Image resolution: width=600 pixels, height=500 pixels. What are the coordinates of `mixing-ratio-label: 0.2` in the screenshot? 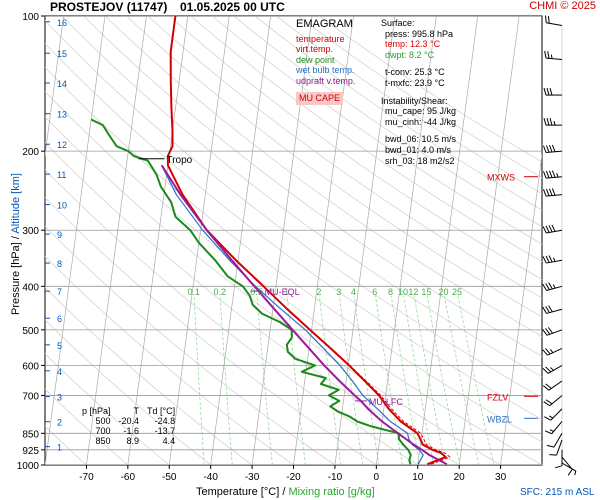 It's located at (219, 292).